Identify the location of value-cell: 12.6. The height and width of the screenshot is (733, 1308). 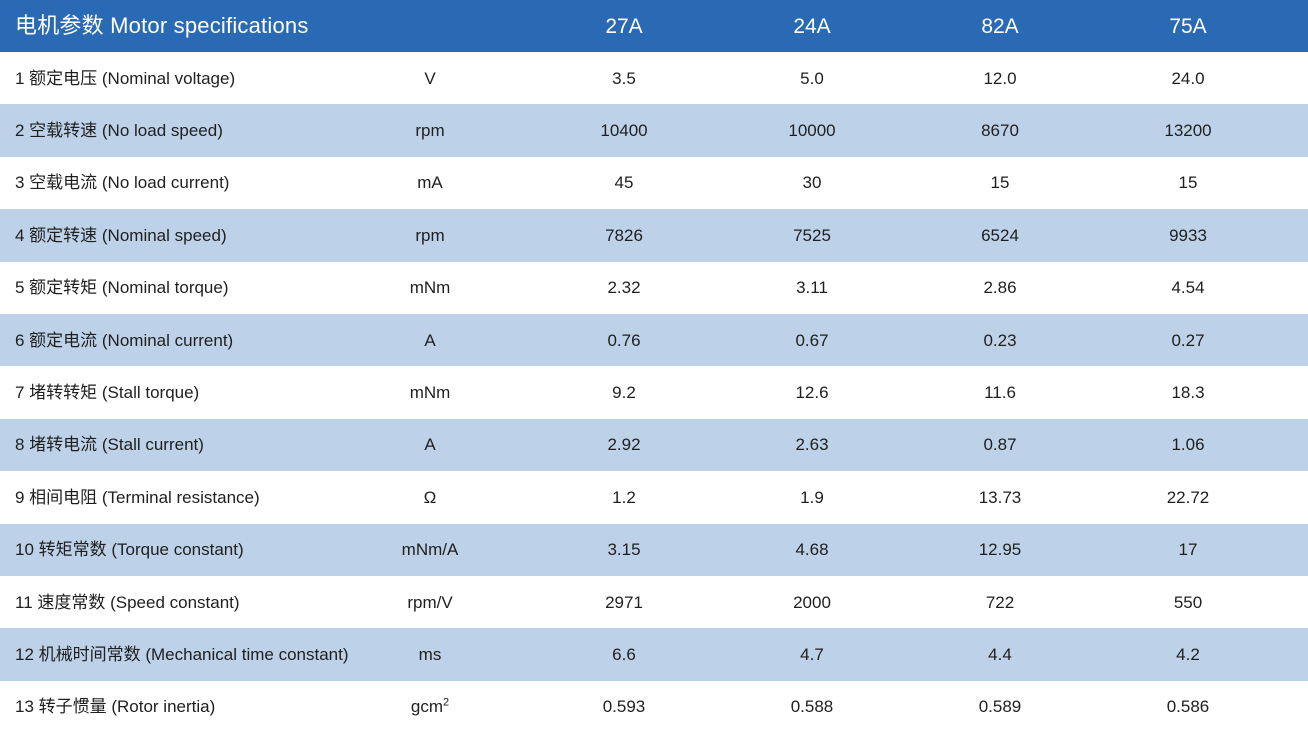
(812, 393).